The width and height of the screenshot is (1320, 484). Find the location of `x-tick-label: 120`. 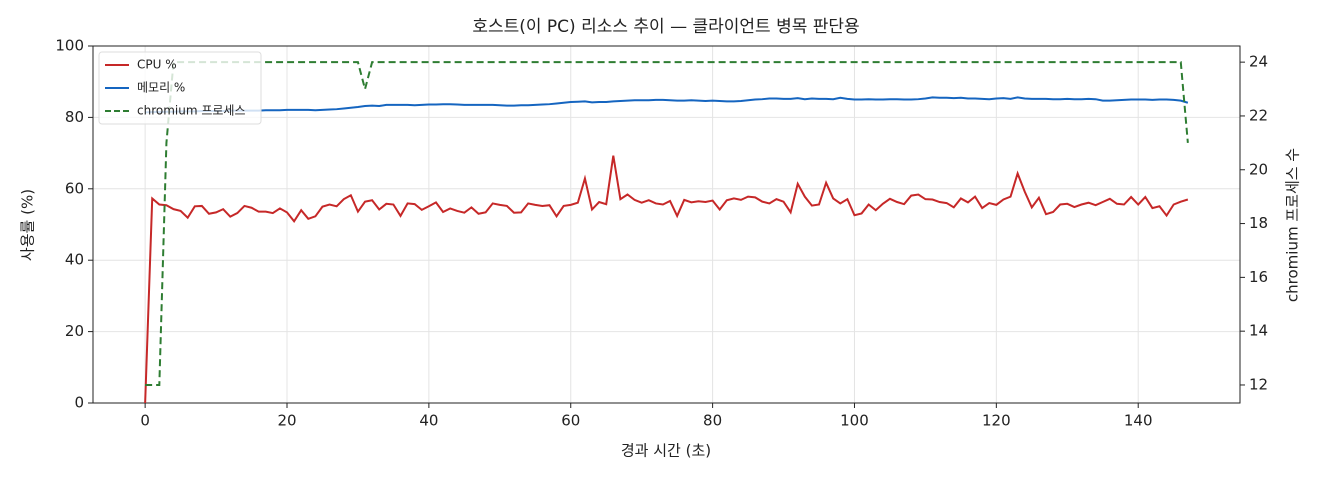

x-tick-label: 120 is located at coordinates (996, 421).